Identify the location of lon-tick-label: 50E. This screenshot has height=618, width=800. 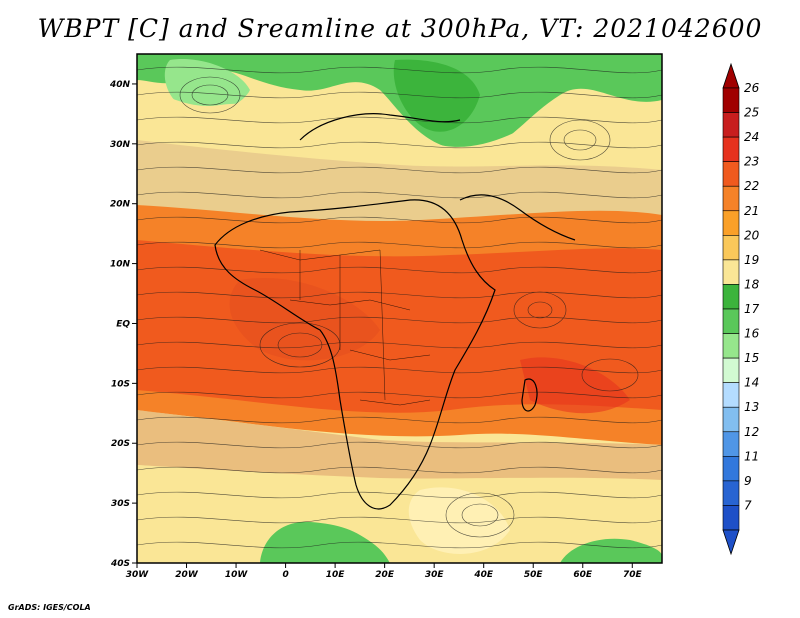
(534, 575).